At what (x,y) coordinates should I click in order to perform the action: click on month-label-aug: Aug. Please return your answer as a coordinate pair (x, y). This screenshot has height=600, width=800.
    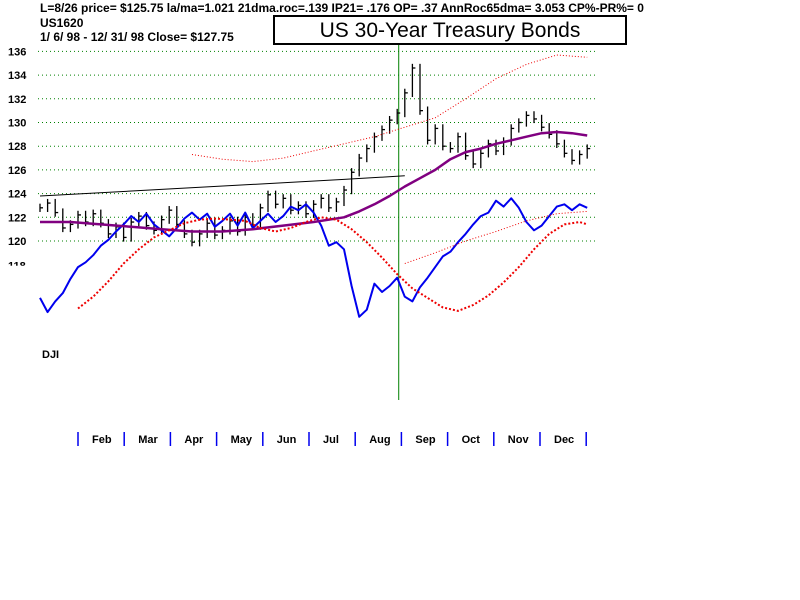
    Looking at the image, I should click on (379, 440).